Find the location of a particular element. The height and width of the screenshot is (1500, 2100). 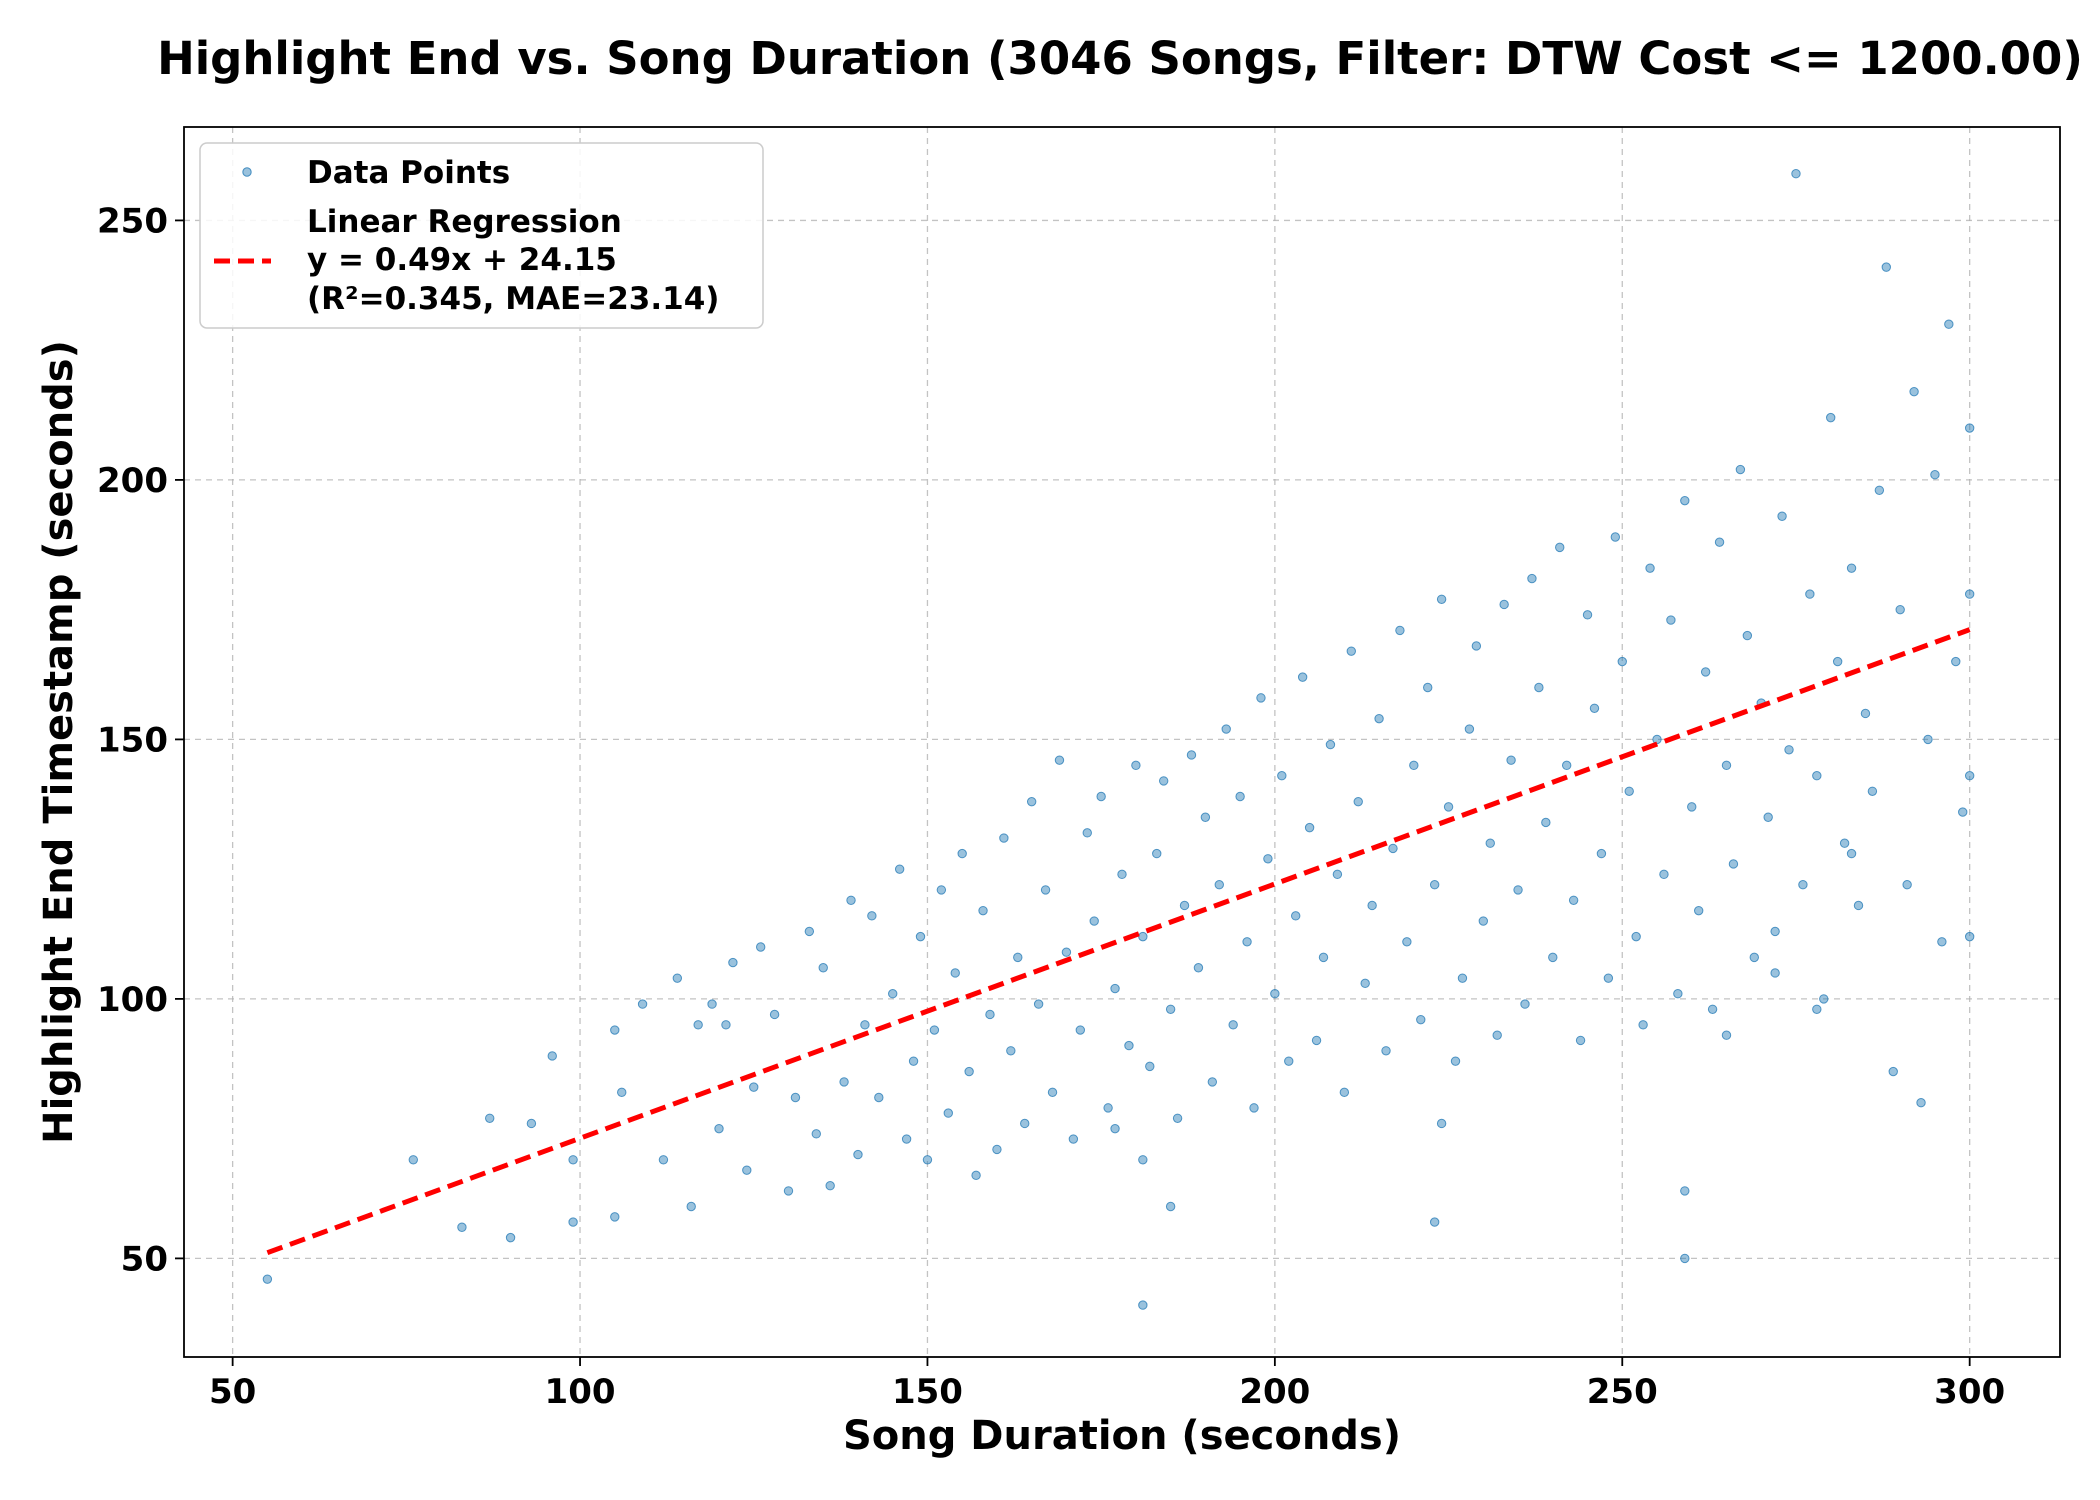

x-tick-label: 200 is located at coordinates (1274, 1392).